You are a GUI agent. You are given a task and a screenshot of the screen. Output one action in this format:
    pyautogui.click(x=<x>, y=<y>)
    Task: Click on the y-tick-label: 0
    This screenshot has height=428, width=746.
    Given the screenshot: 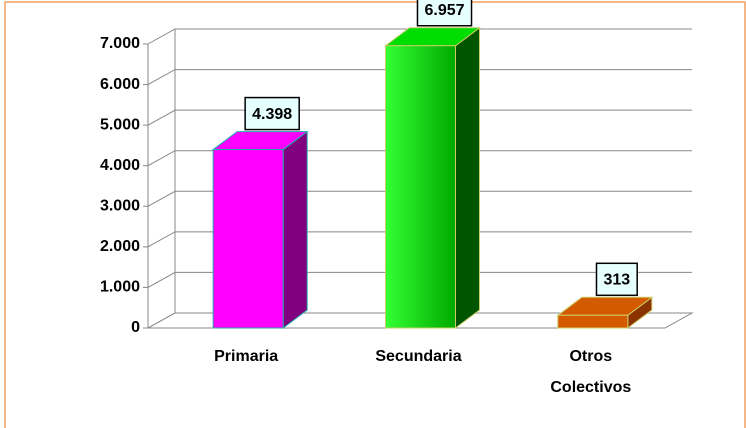 What is the action you would take?
    pyautogui.click(x=135, y=327)
    